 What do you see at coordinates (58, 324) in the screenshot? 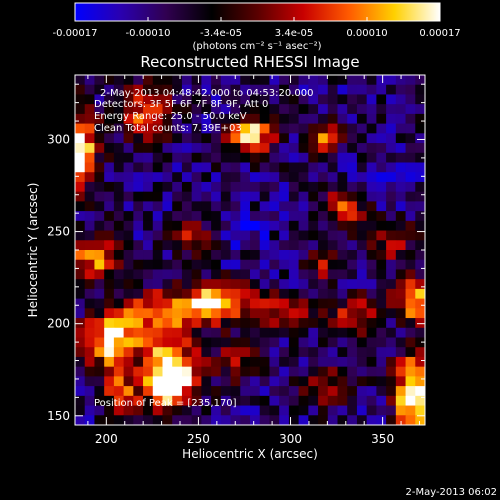
I see `y-tick-label: 200` at bounding box center [58, 324].